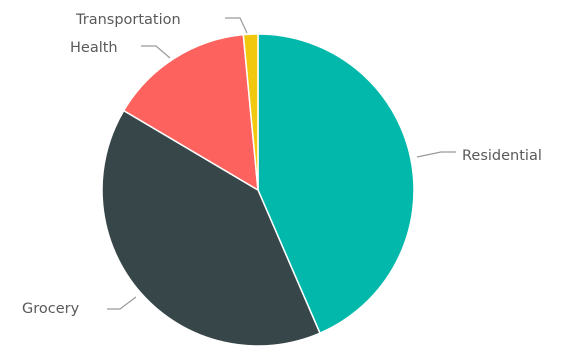  What do you see at coordinates (94, 48) in the screenshot?
I see `slice-label-health: Health` at bounding box center [94, 48].